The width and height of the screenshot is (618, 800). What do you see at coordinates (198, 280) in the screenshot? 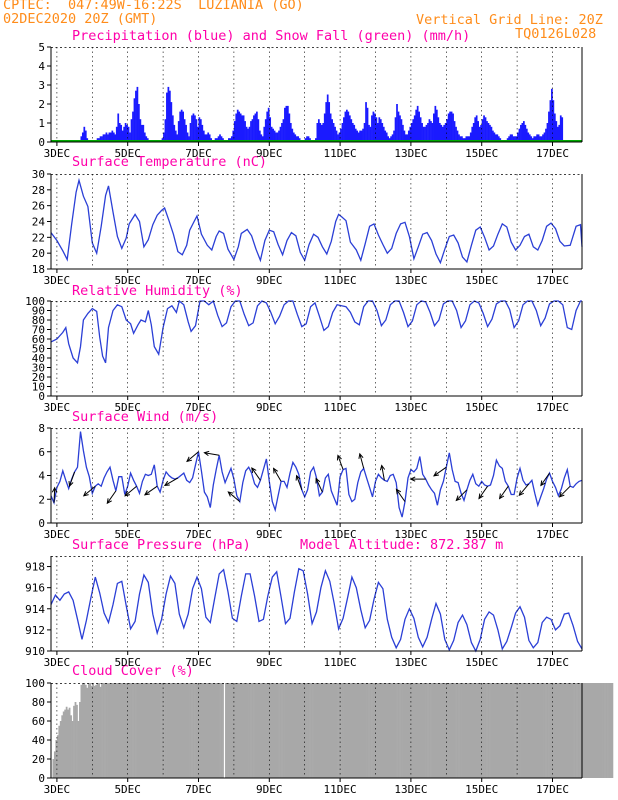
I see `x-tick-label: 7DEC` at bounding box center [198, 280].